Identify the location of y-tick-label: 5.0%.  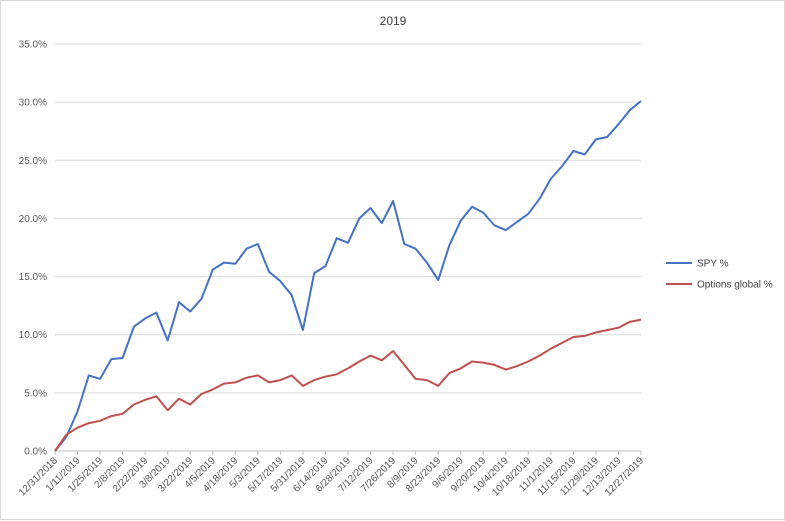
(35, 393).